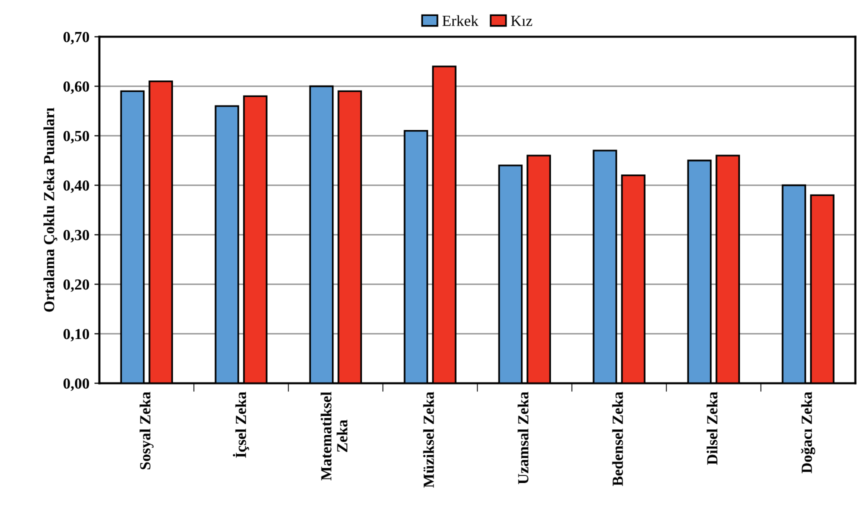  Describe the element at coordinates (428, 440) in the screenshot. I see `x-tick-label: Müziksel Zeka` at that location.